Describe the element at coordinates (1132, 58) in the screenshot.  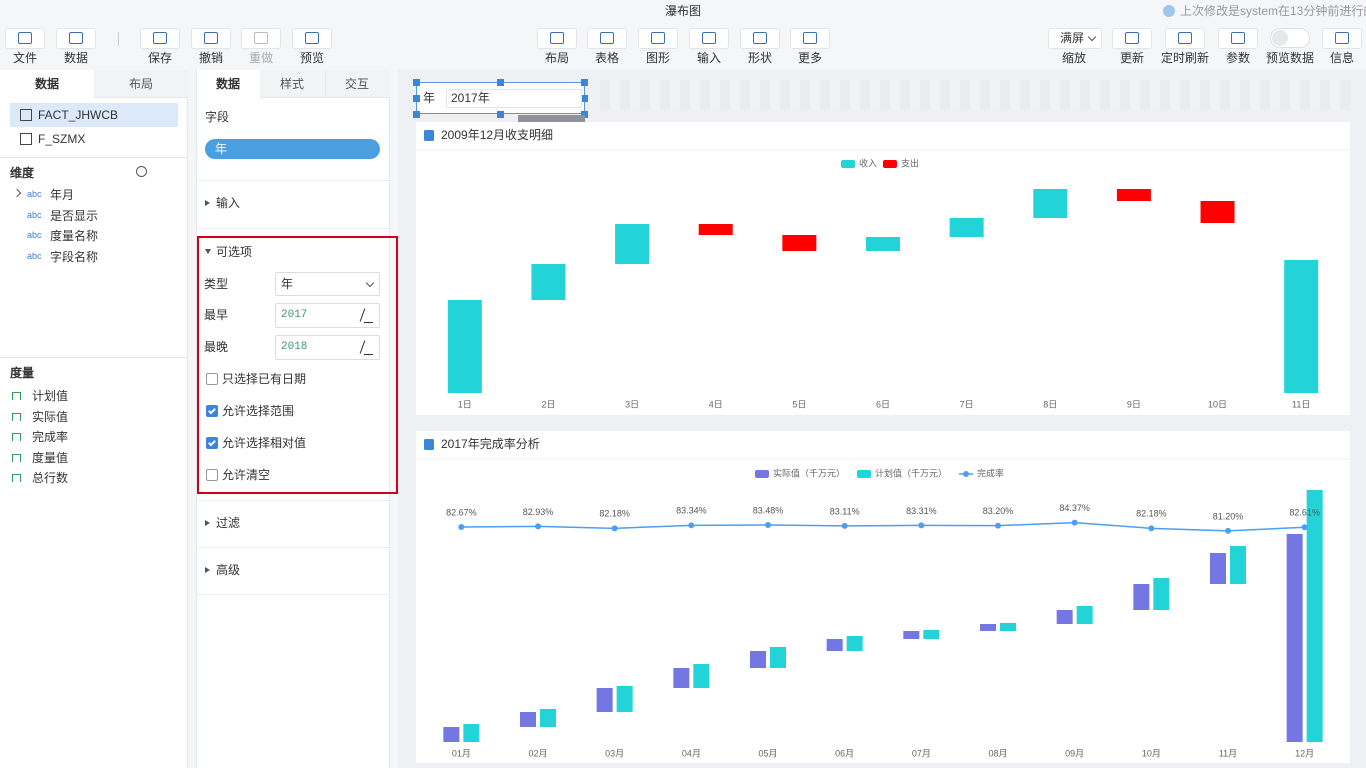
I see `tool-label: 更新` at that location.